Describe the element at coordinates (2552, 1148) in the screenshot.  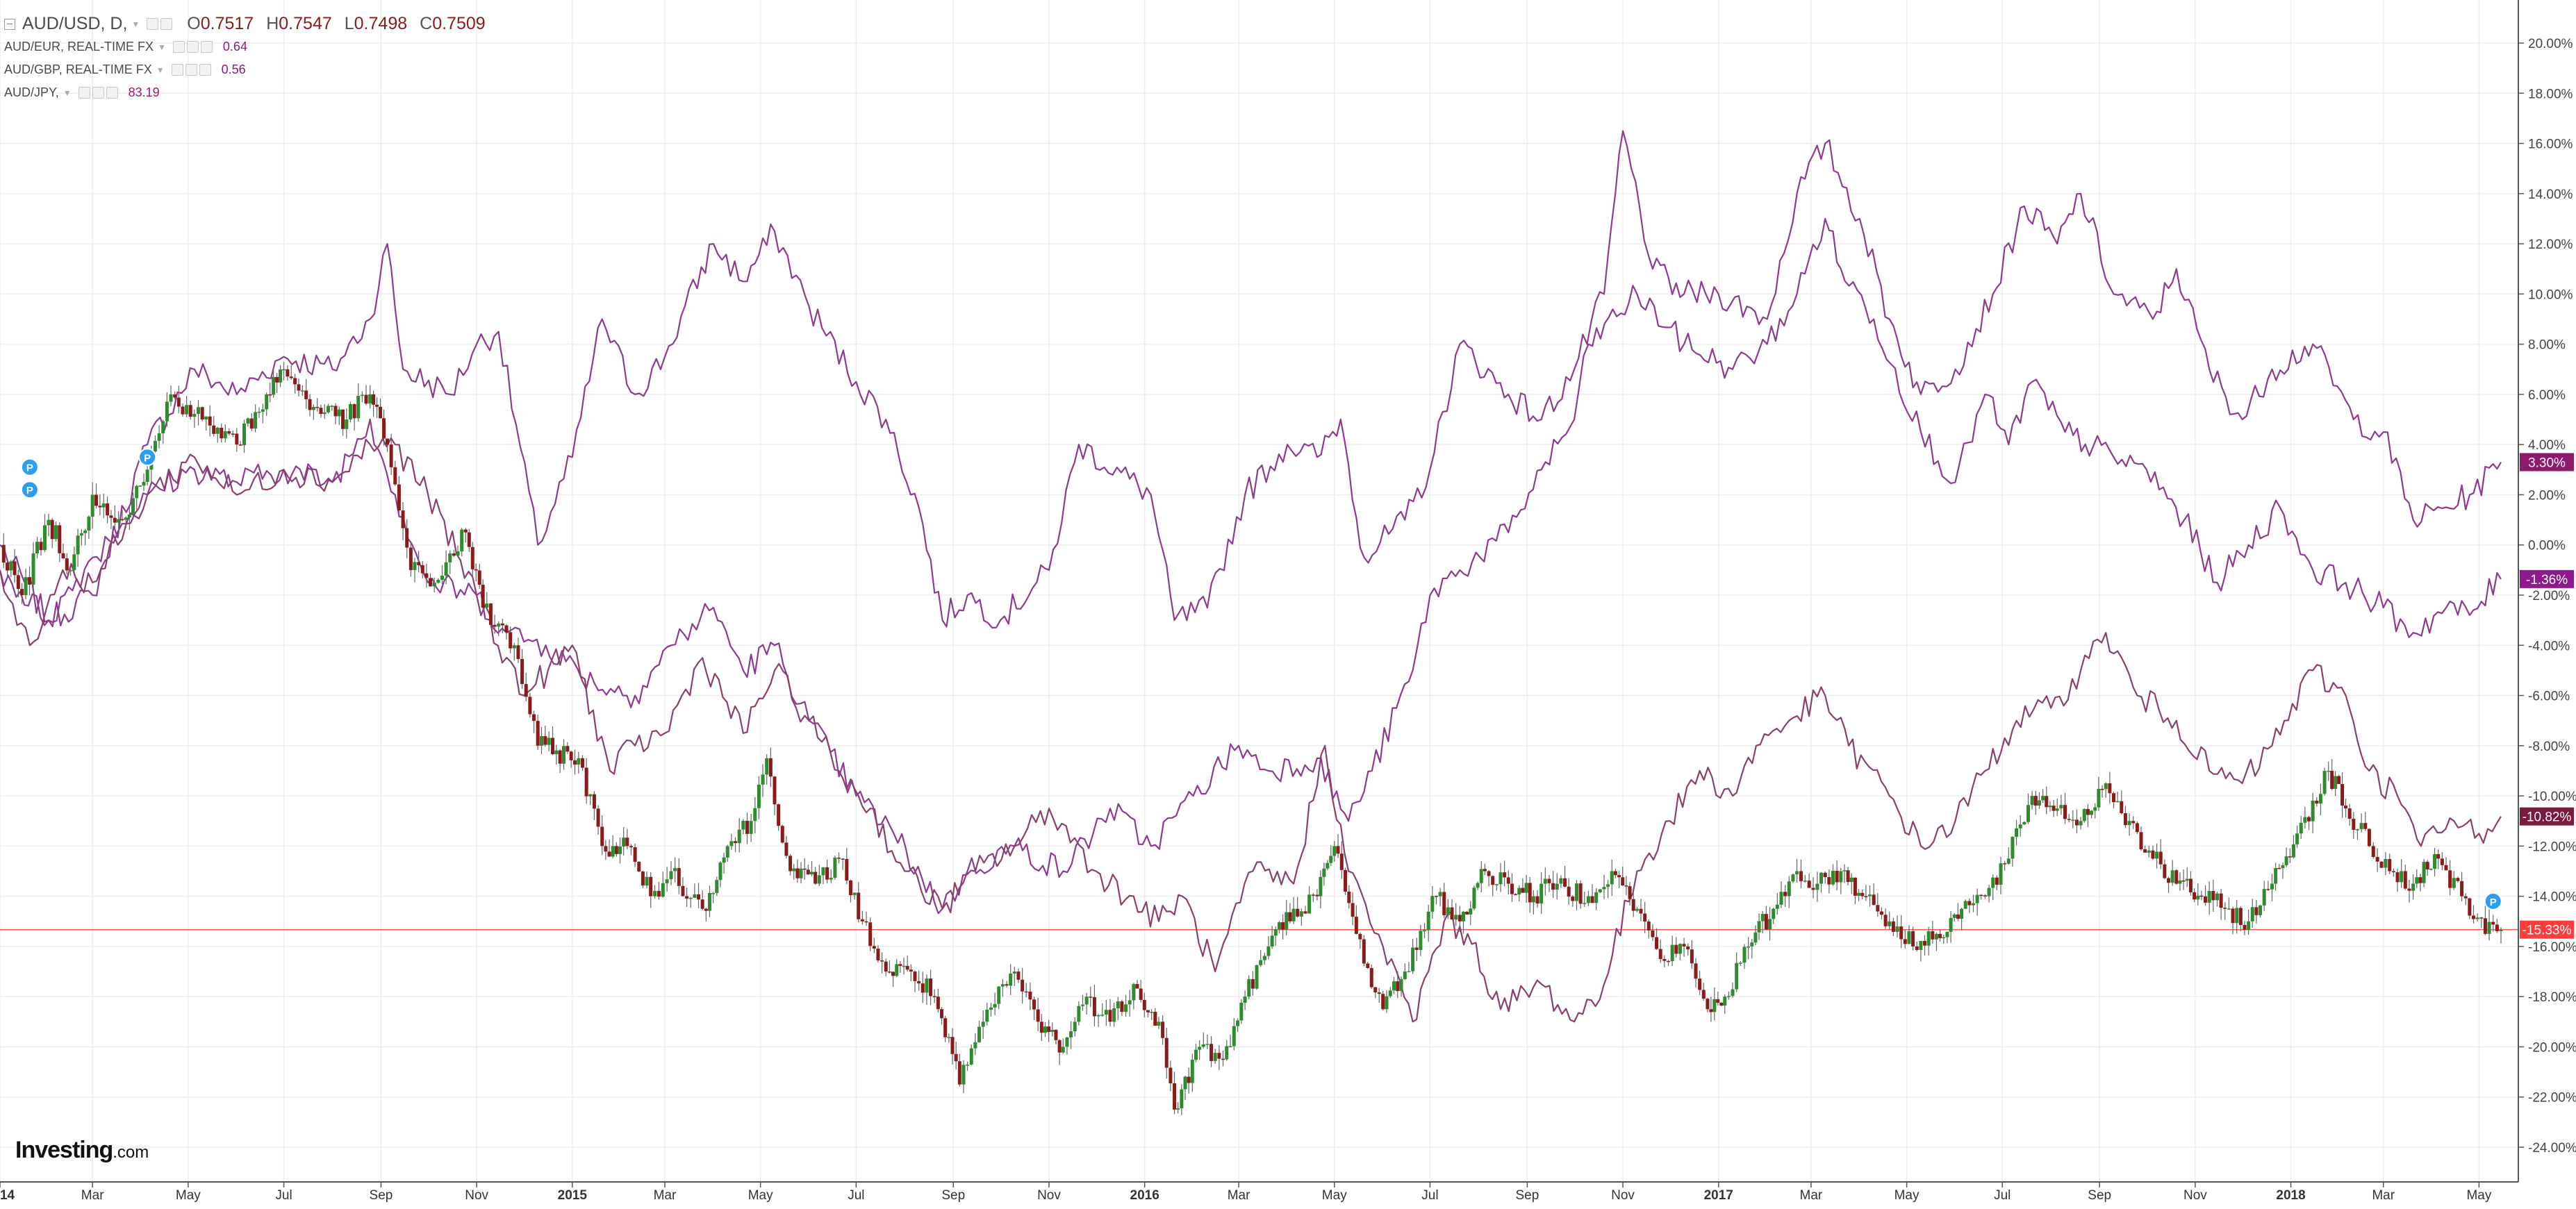
I see `y-tick-label: -24.00%` at that location.